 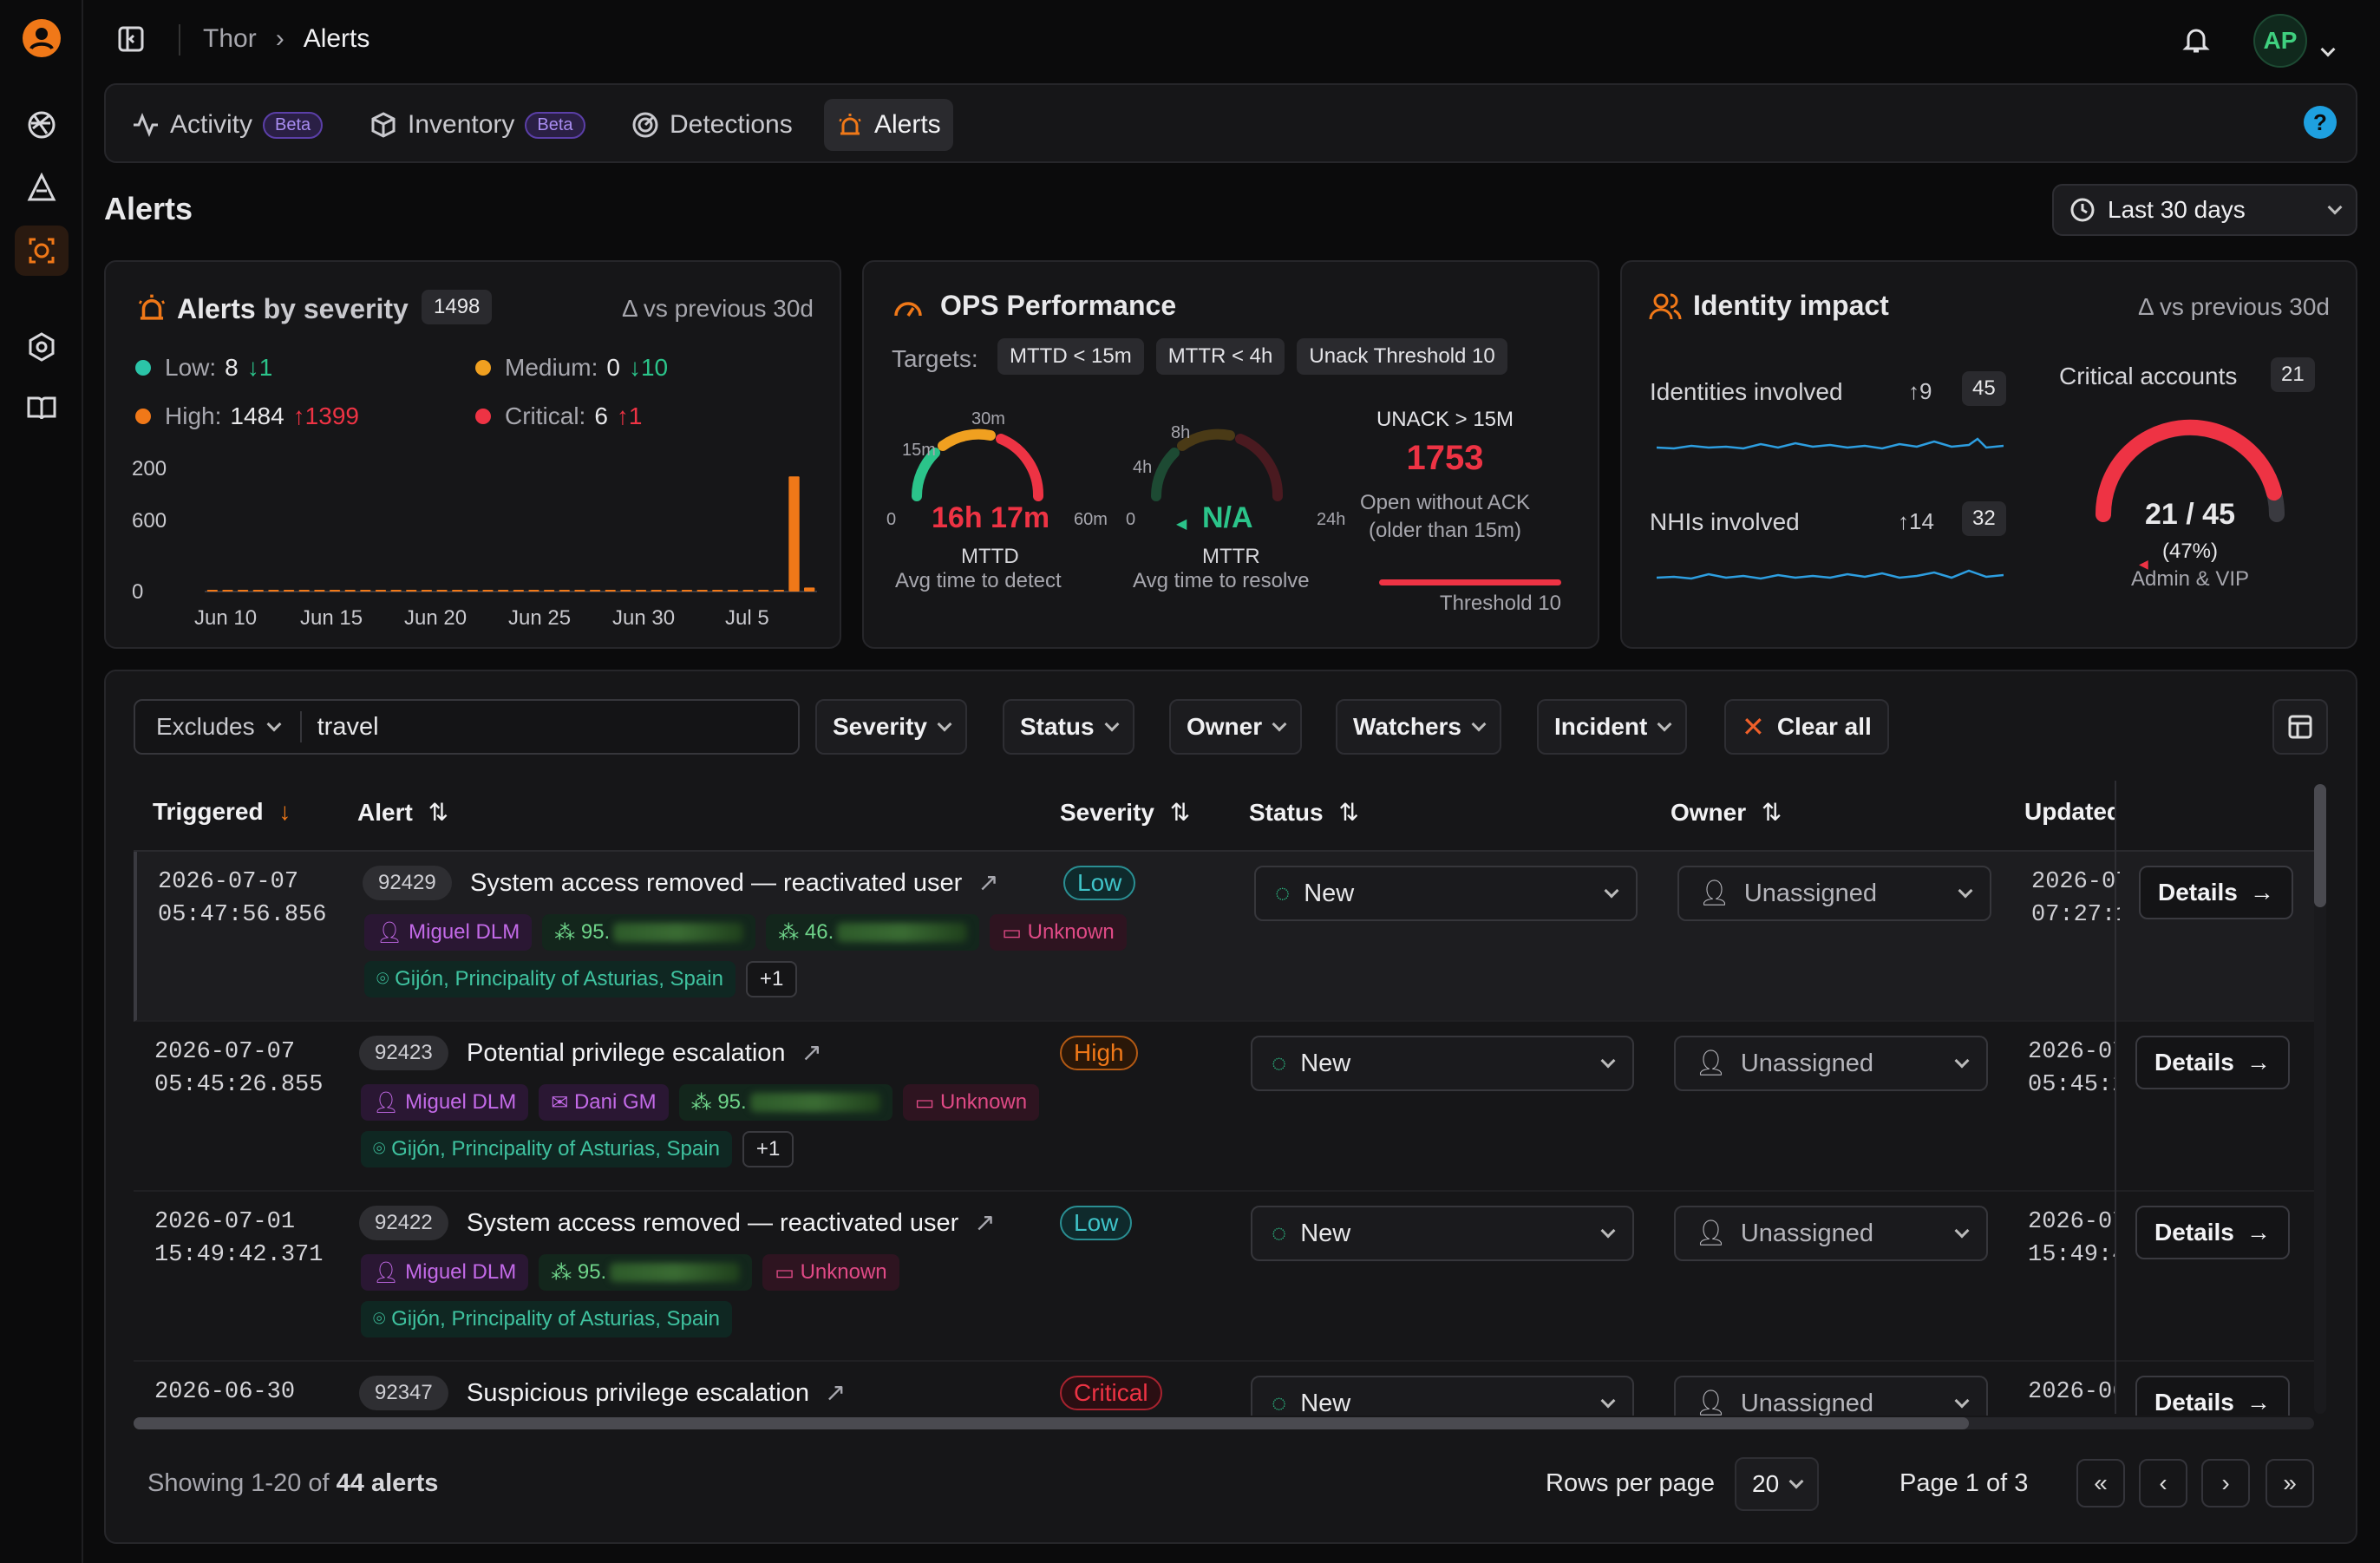 I want to click on triangle-nav-icon, so click(x=41, y=187).